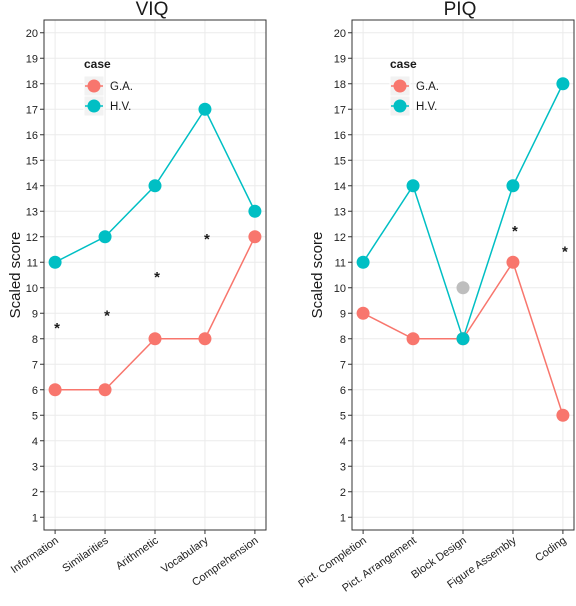 This screenshot has height=606, width=576. What do you see at coordinates (152, 10) in the screenshot?
I see `panel-title: VIQ` at bounding box center [152, 10].